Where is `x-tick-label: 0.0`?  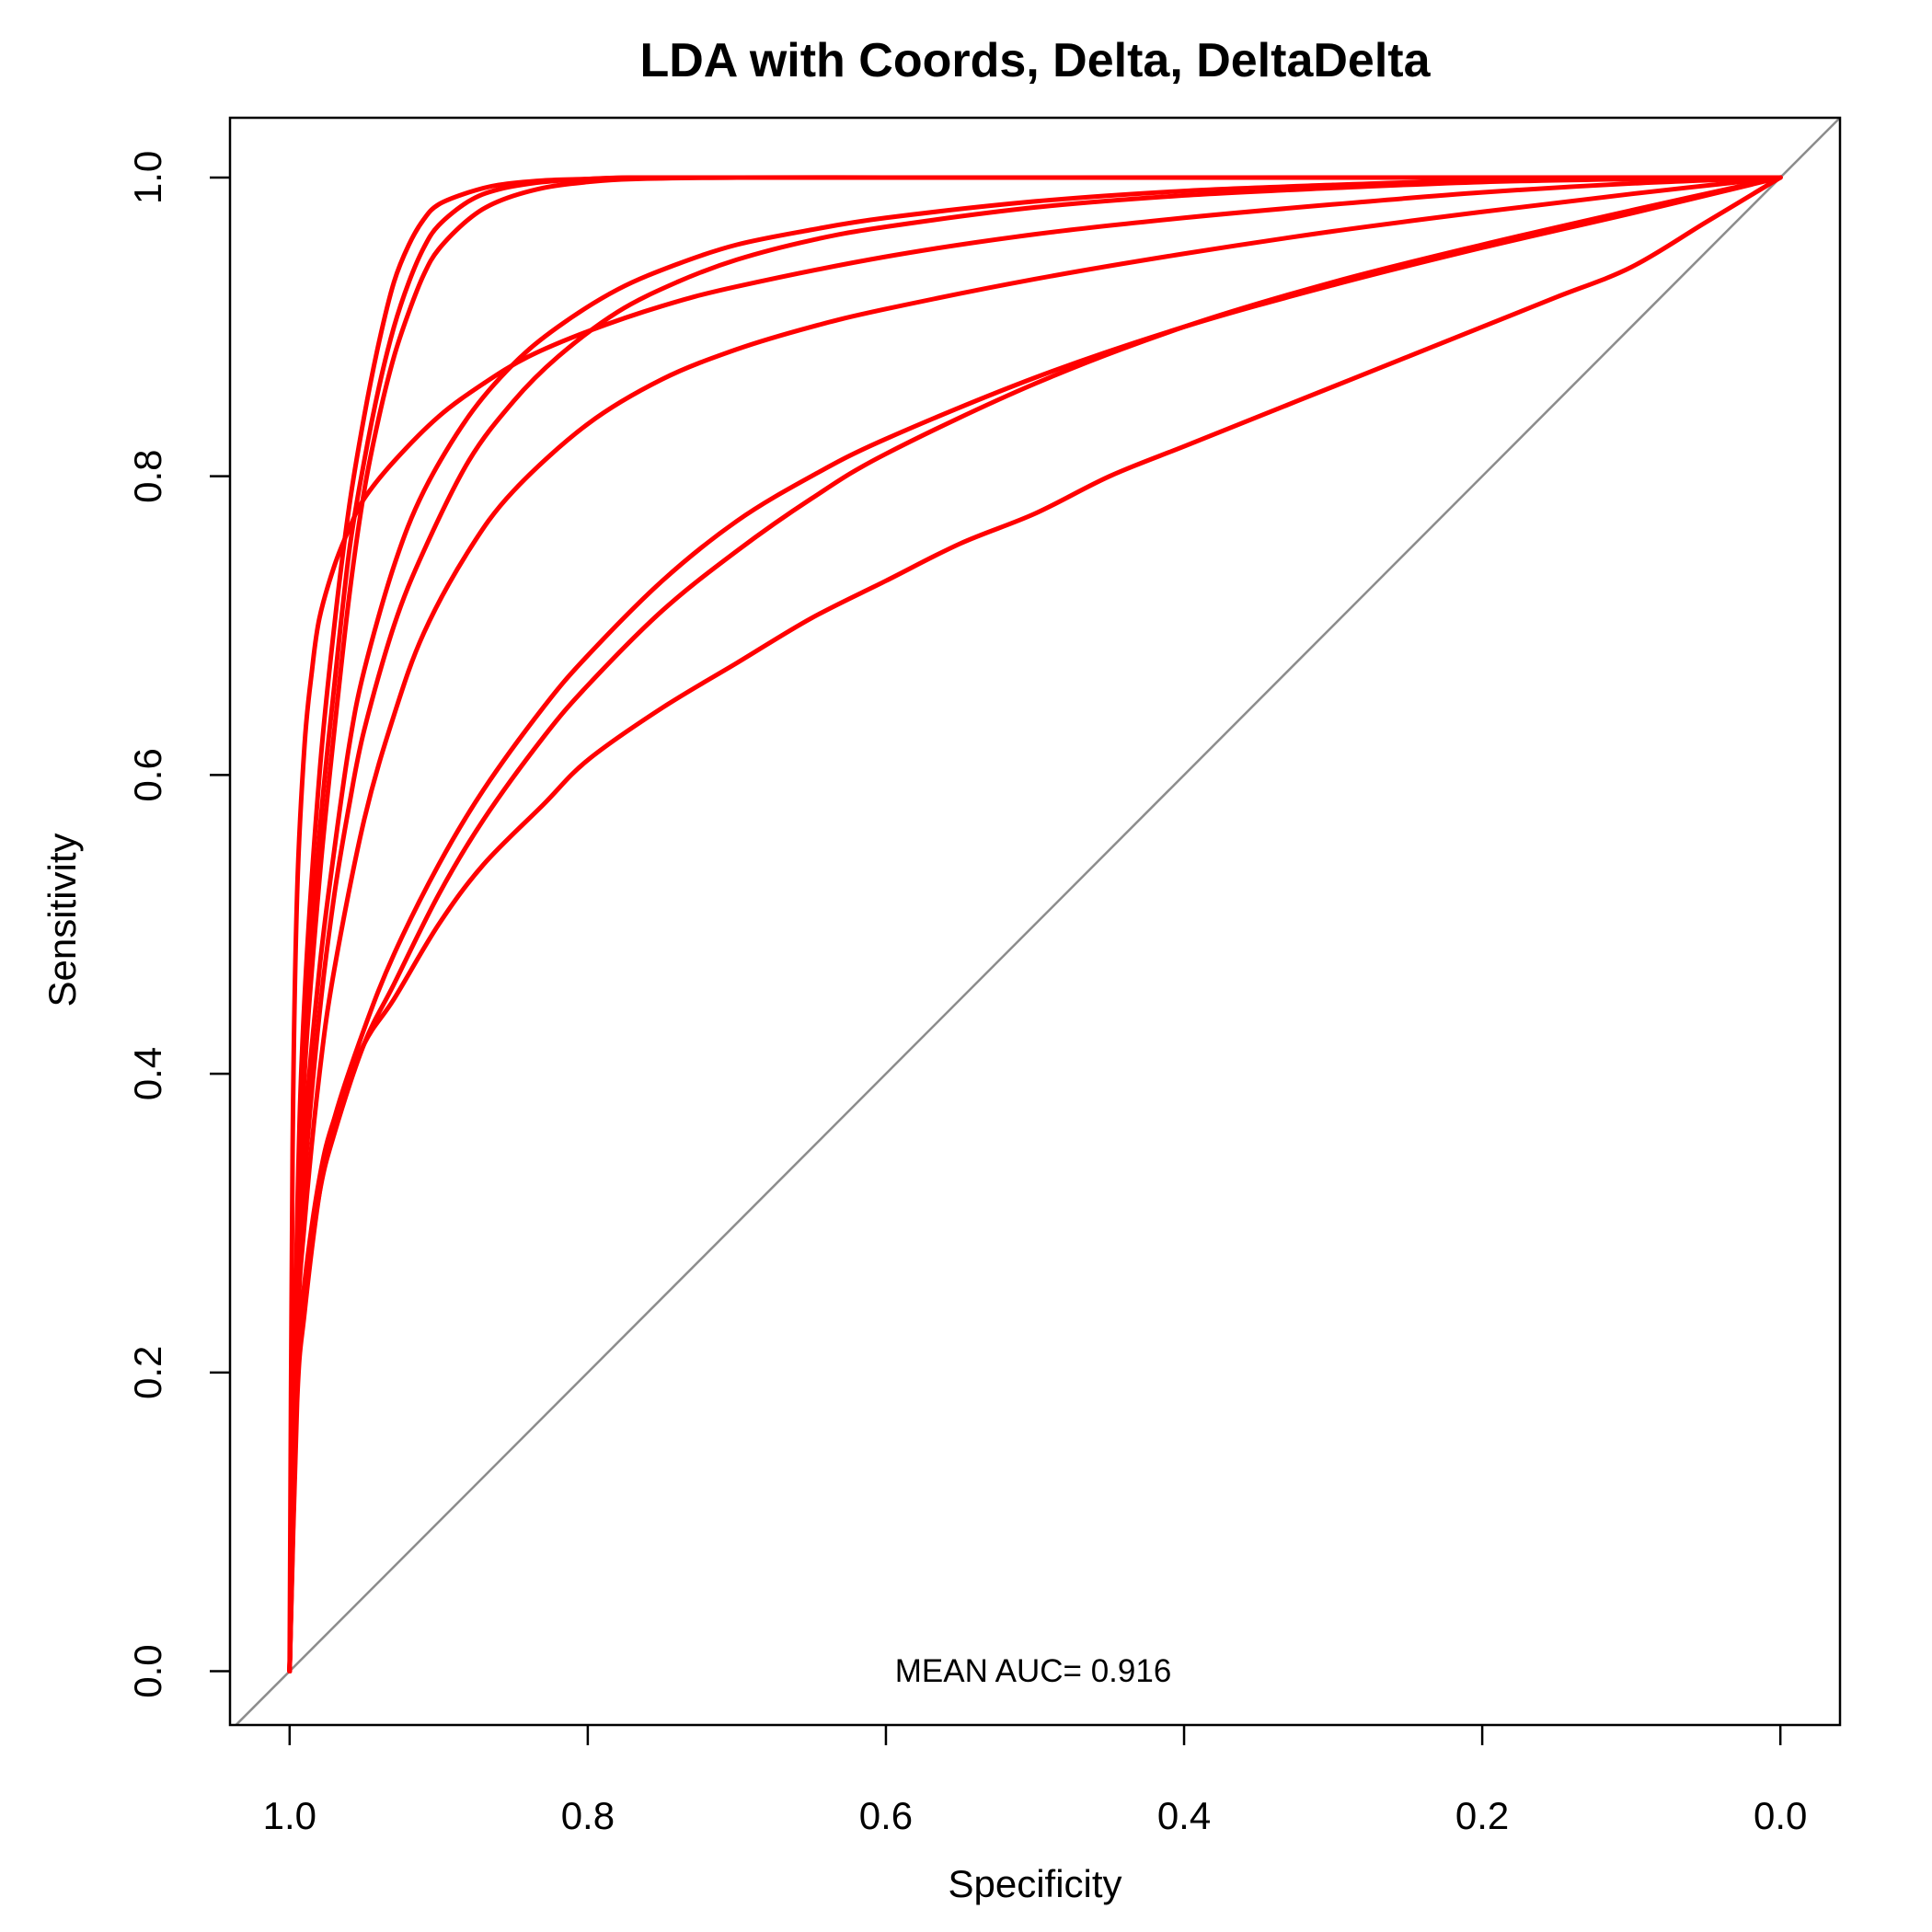
x-tick-label: 0.0 is located at coordinates (1780, 1815).